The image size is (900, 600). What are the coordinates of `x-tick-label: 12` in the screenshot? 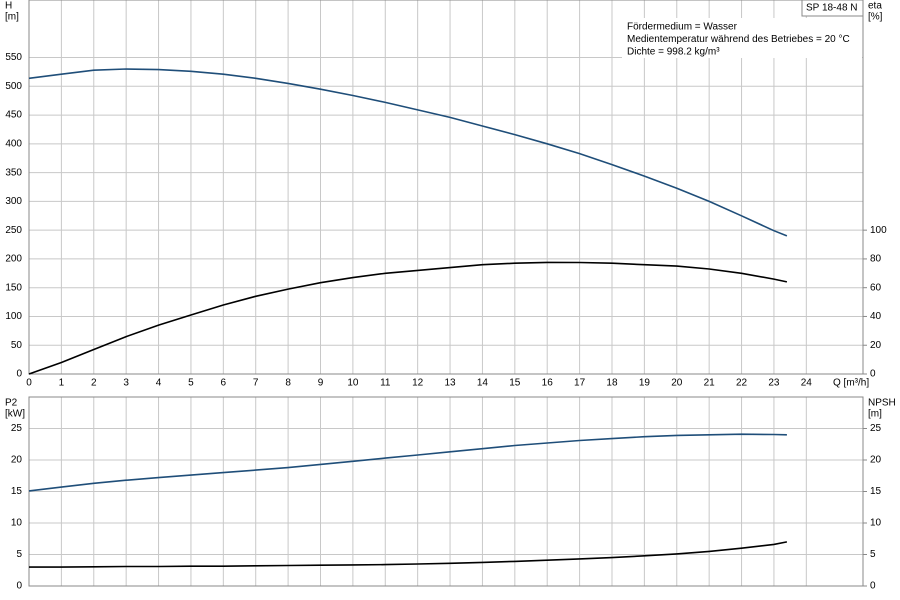 It's located at (418, 383).